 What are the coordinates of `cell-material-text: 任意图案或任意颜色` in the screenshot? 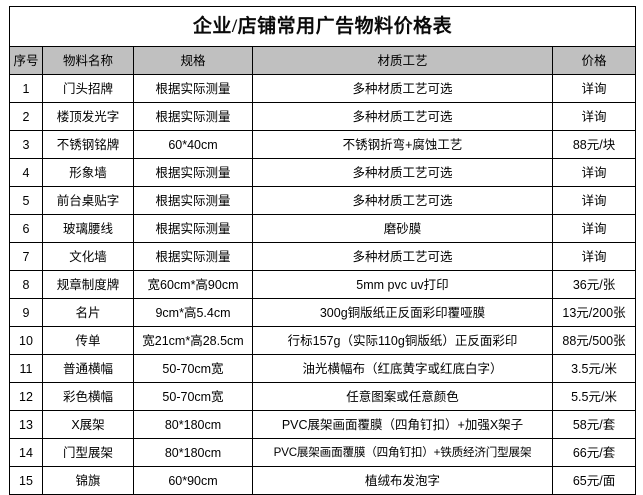 It's located at (402, 396).